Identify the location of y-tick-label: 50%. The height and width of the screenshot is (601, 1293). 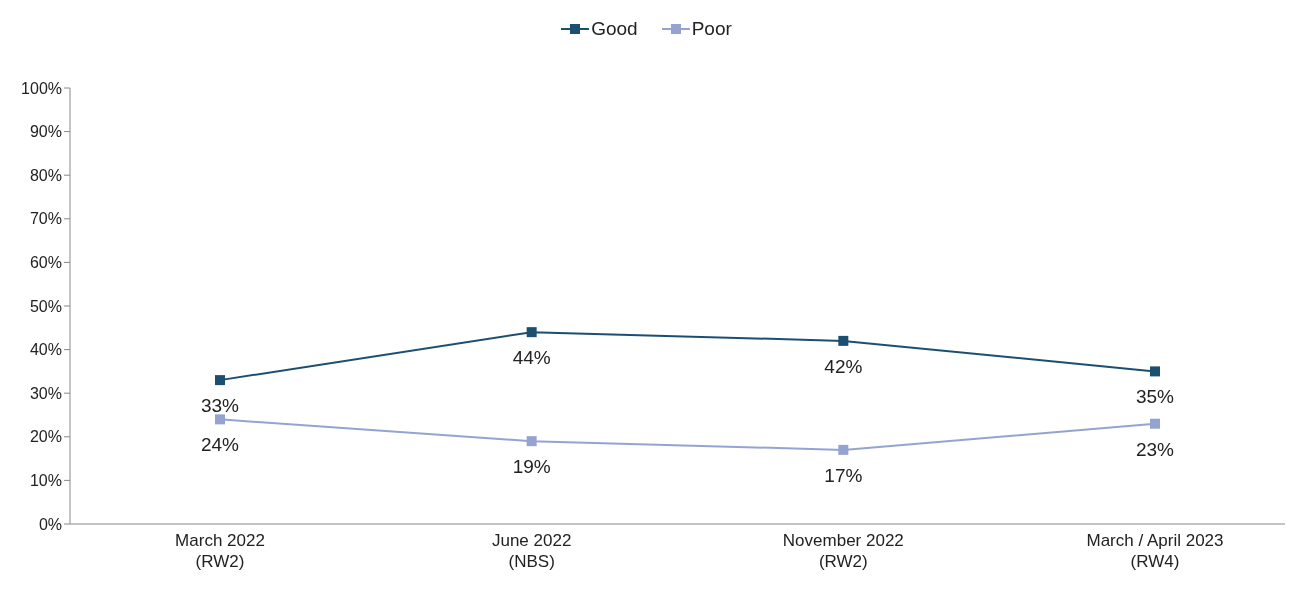
(45, 306).